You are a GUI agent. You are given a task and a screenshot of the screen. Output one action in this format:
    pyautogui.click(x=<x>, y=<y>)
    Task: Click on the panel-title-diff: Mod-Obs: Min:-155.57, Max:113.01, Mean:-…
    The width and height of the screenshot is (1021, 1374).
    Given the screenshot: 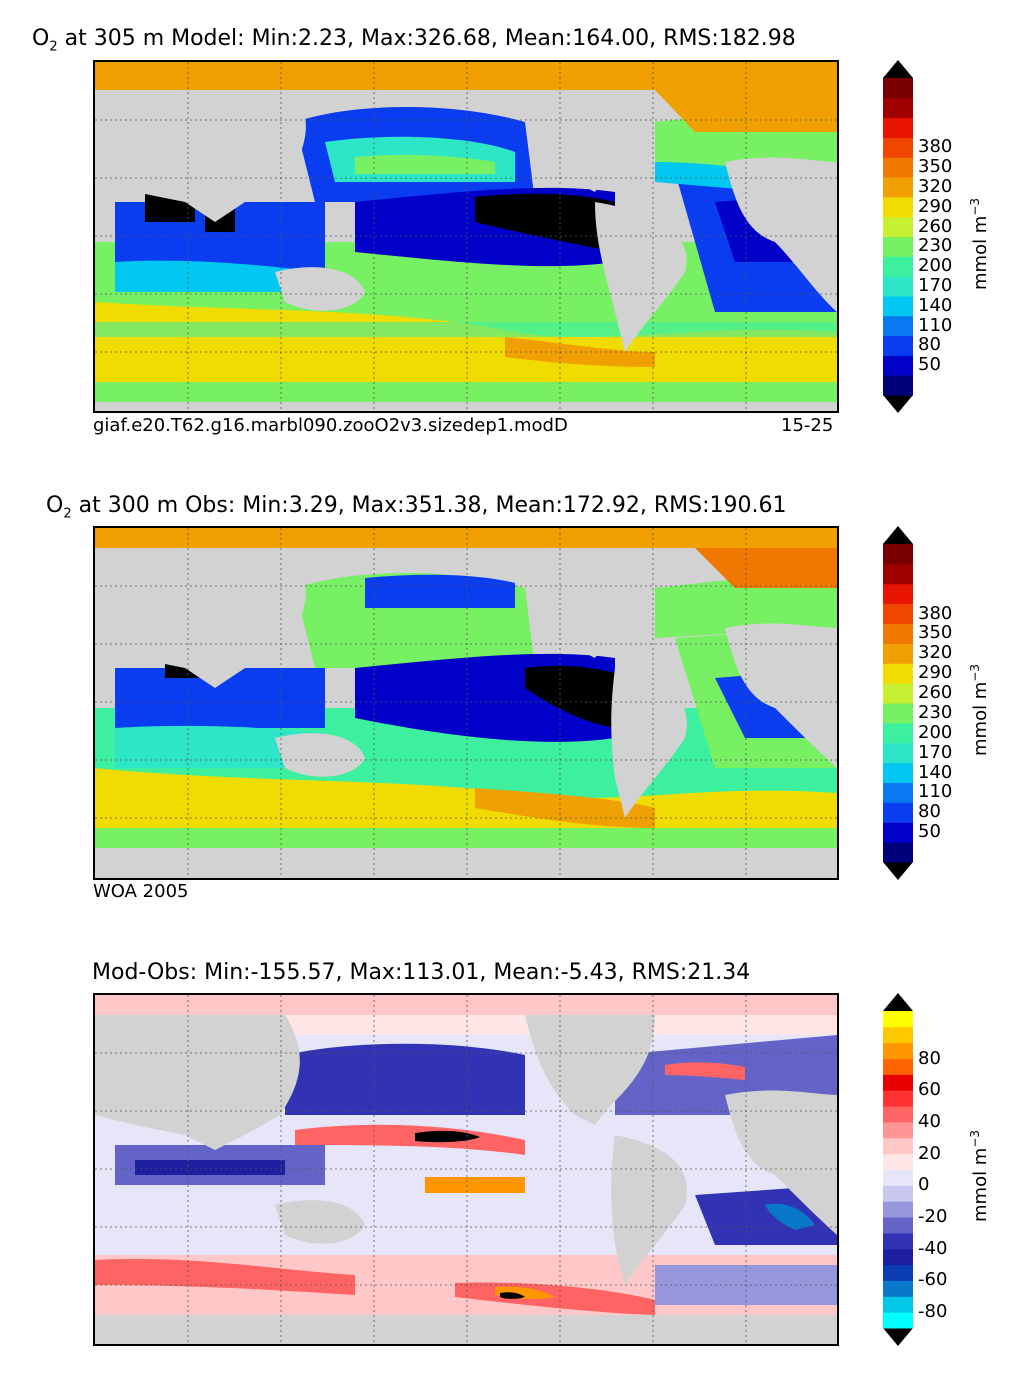 What is the action you would take?
    pyautogui.click(x=421, y=972)
    